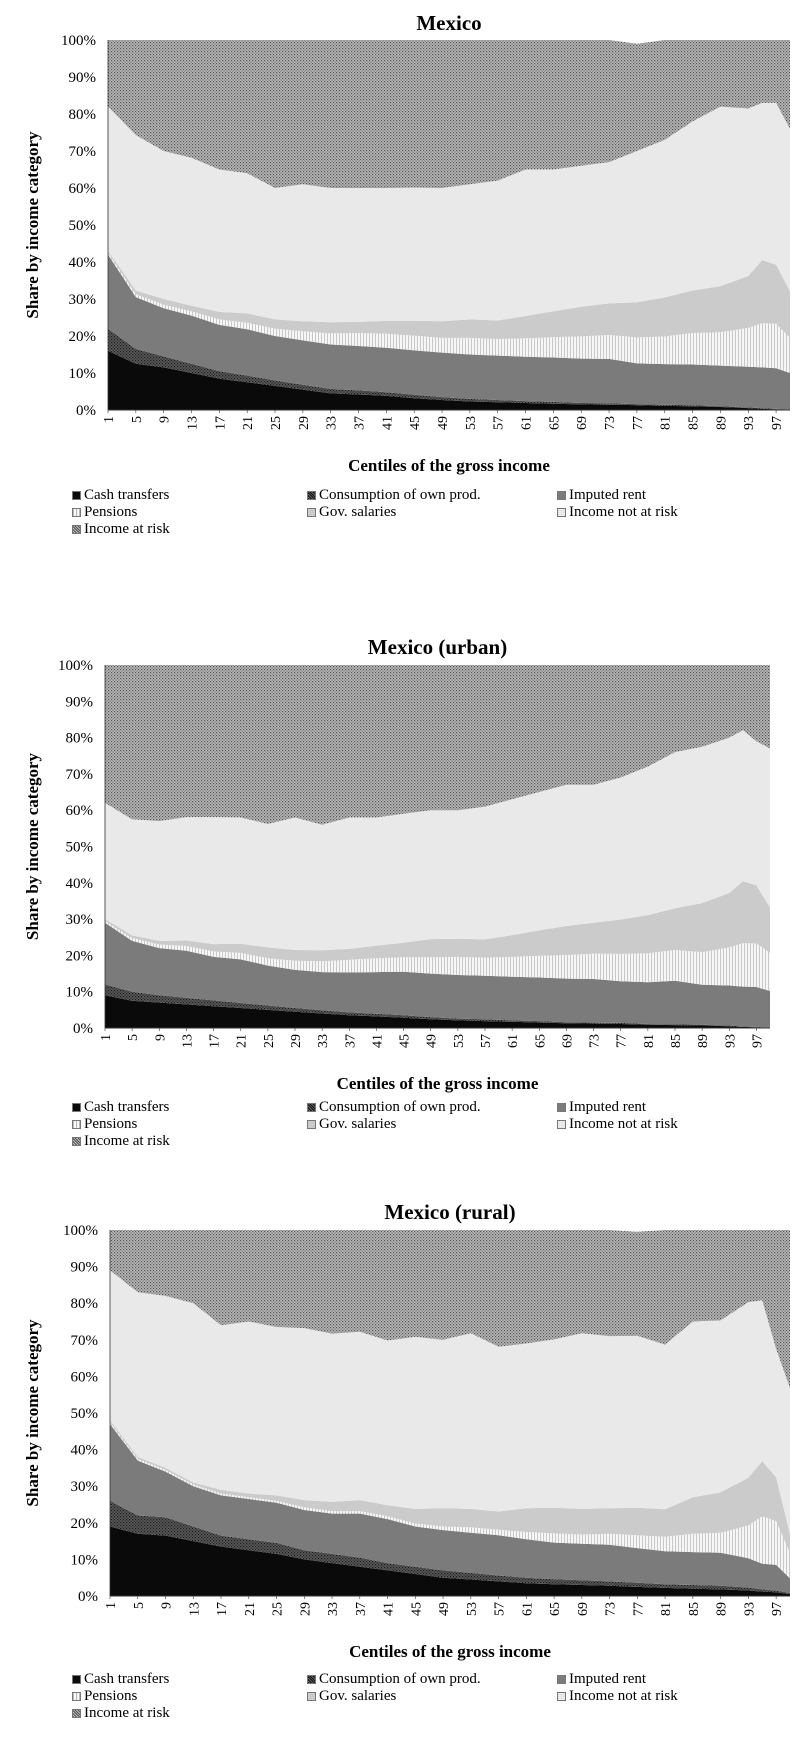 The image size is (800, 1753). What do you see at coordinates (85, 1560) in the screenshot?
I see `y-tick-label: 10%` at bounding box center [85, 1560].